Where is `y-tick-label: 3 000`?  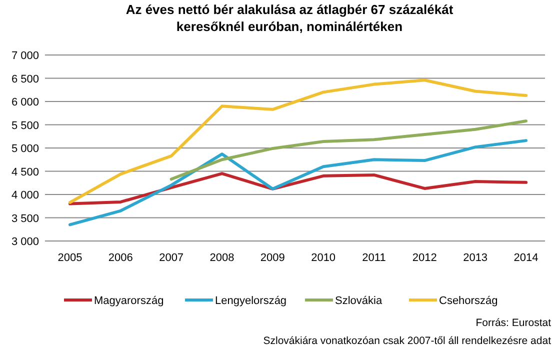
y-tick-label: 3 000 is located at coordinates (25, 242).